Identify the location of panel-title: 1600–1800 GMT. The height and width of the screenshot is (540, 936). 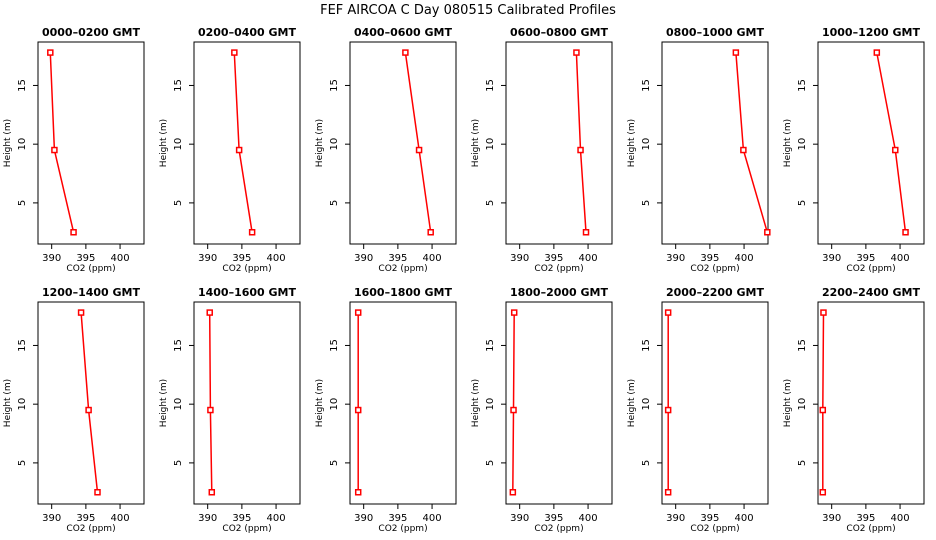
(403, 292).